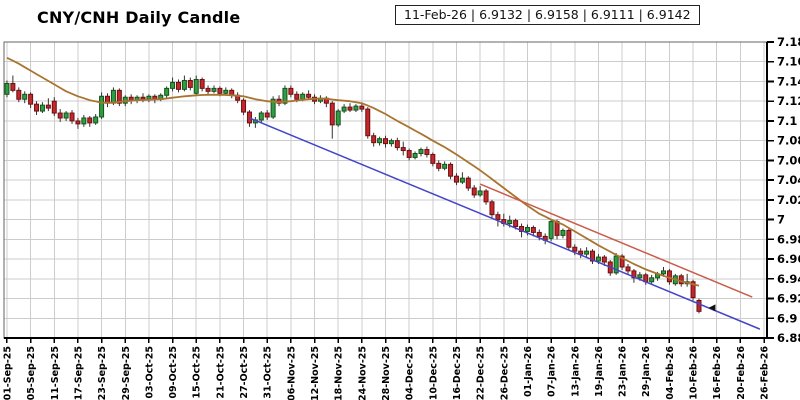 The height and width of the screenshot is (400, 800). Describe the element at coordinates (362, 373) in the screenshot. I see `x-axis-label: 24-Nov-25` at that location.